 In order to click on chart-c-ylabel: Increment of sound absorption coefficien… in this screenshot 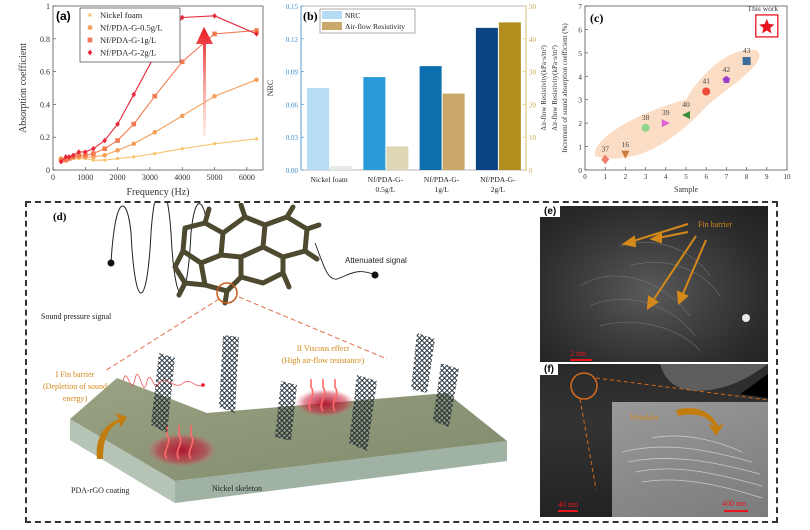, I will do `click(565, 88)`.